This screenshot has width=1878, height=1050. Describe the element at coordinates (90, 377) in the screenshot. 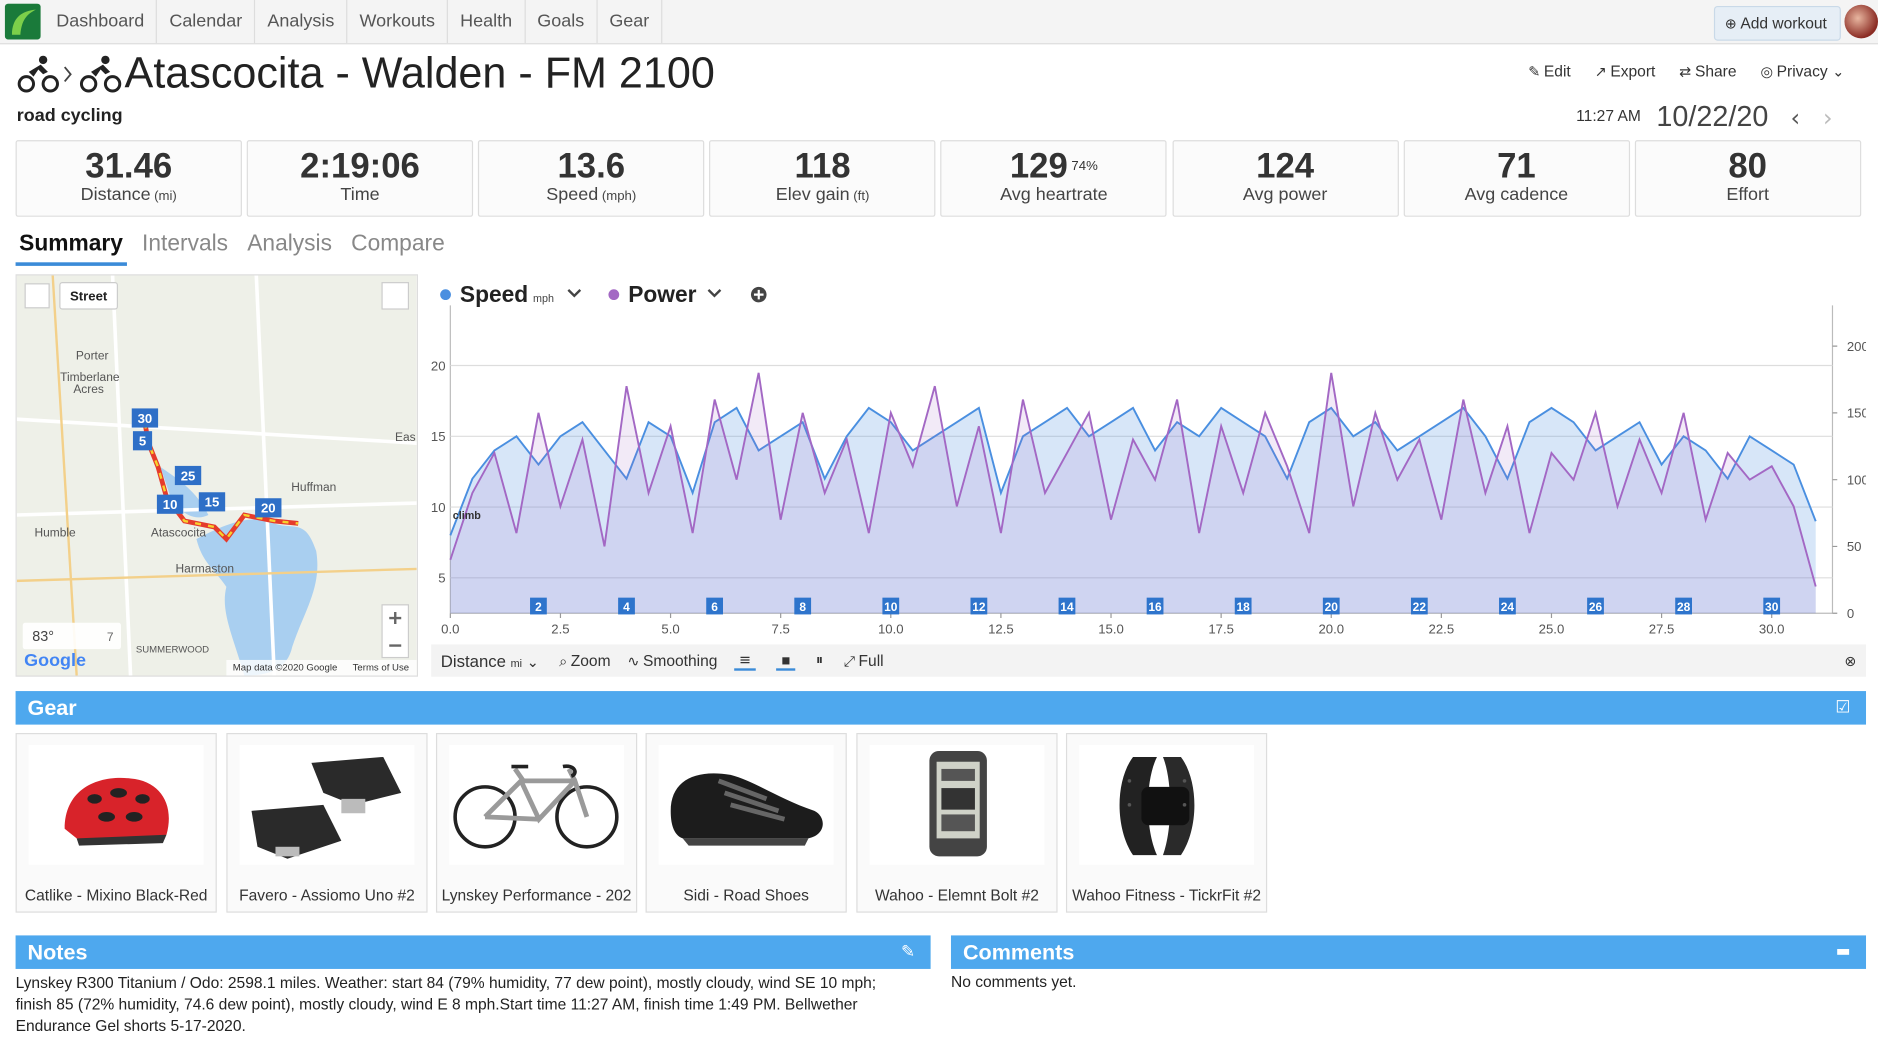

I see `place-label: Timberlane` at that location.